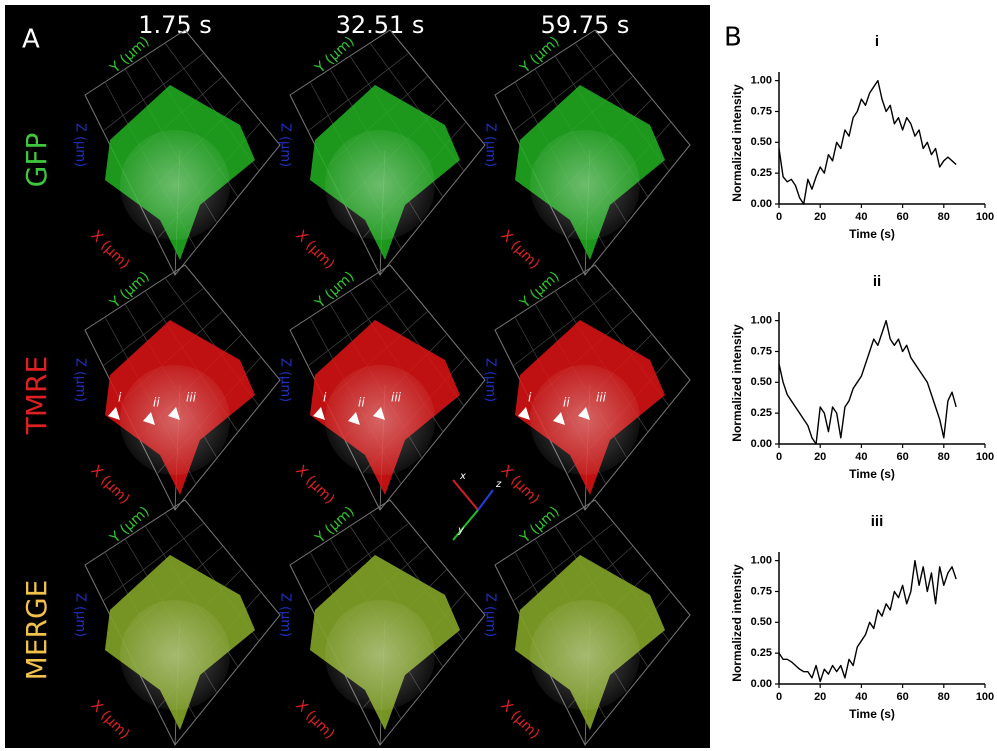 Image resolution: width=997 pixels, height=751 pixels. I want to click on chart-title: iii, so click(877, 521).